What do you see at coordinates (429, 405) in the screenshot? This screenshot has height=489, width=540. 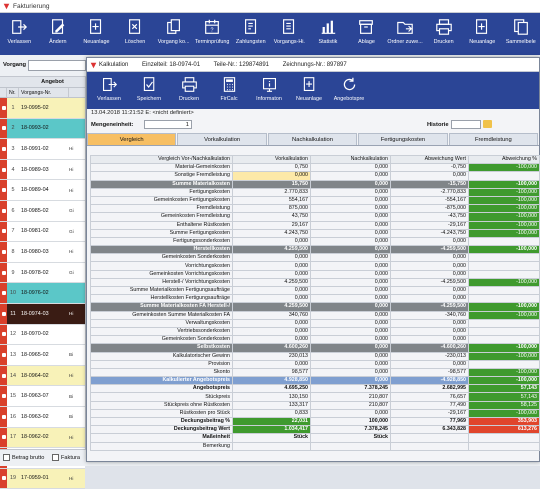 I see `table-cell: 77,490` at bounding box center [429, 405].